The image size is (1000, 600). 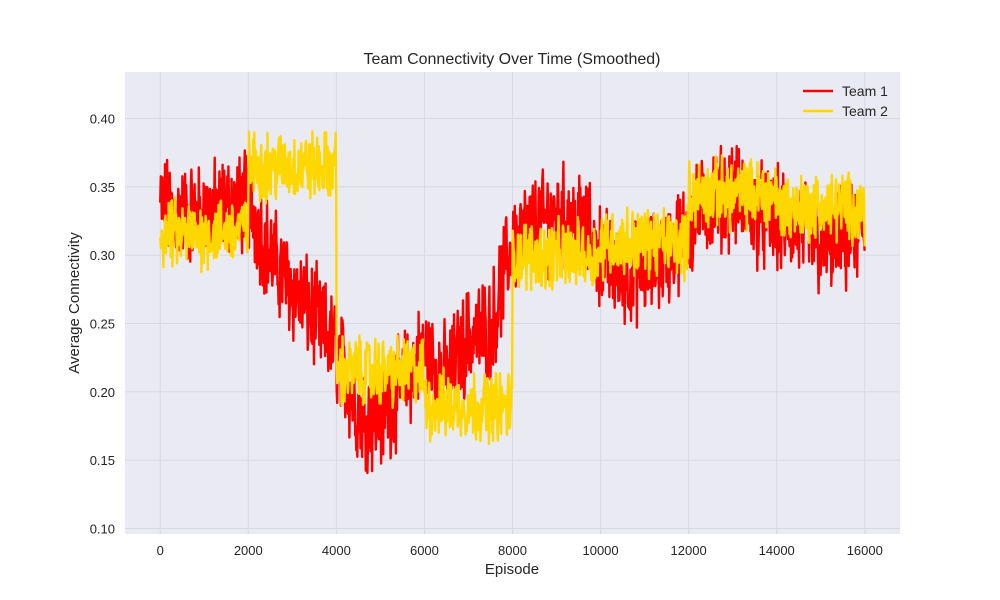 I want to click on x-tick-label: 12000, so click(x=689, y=550).